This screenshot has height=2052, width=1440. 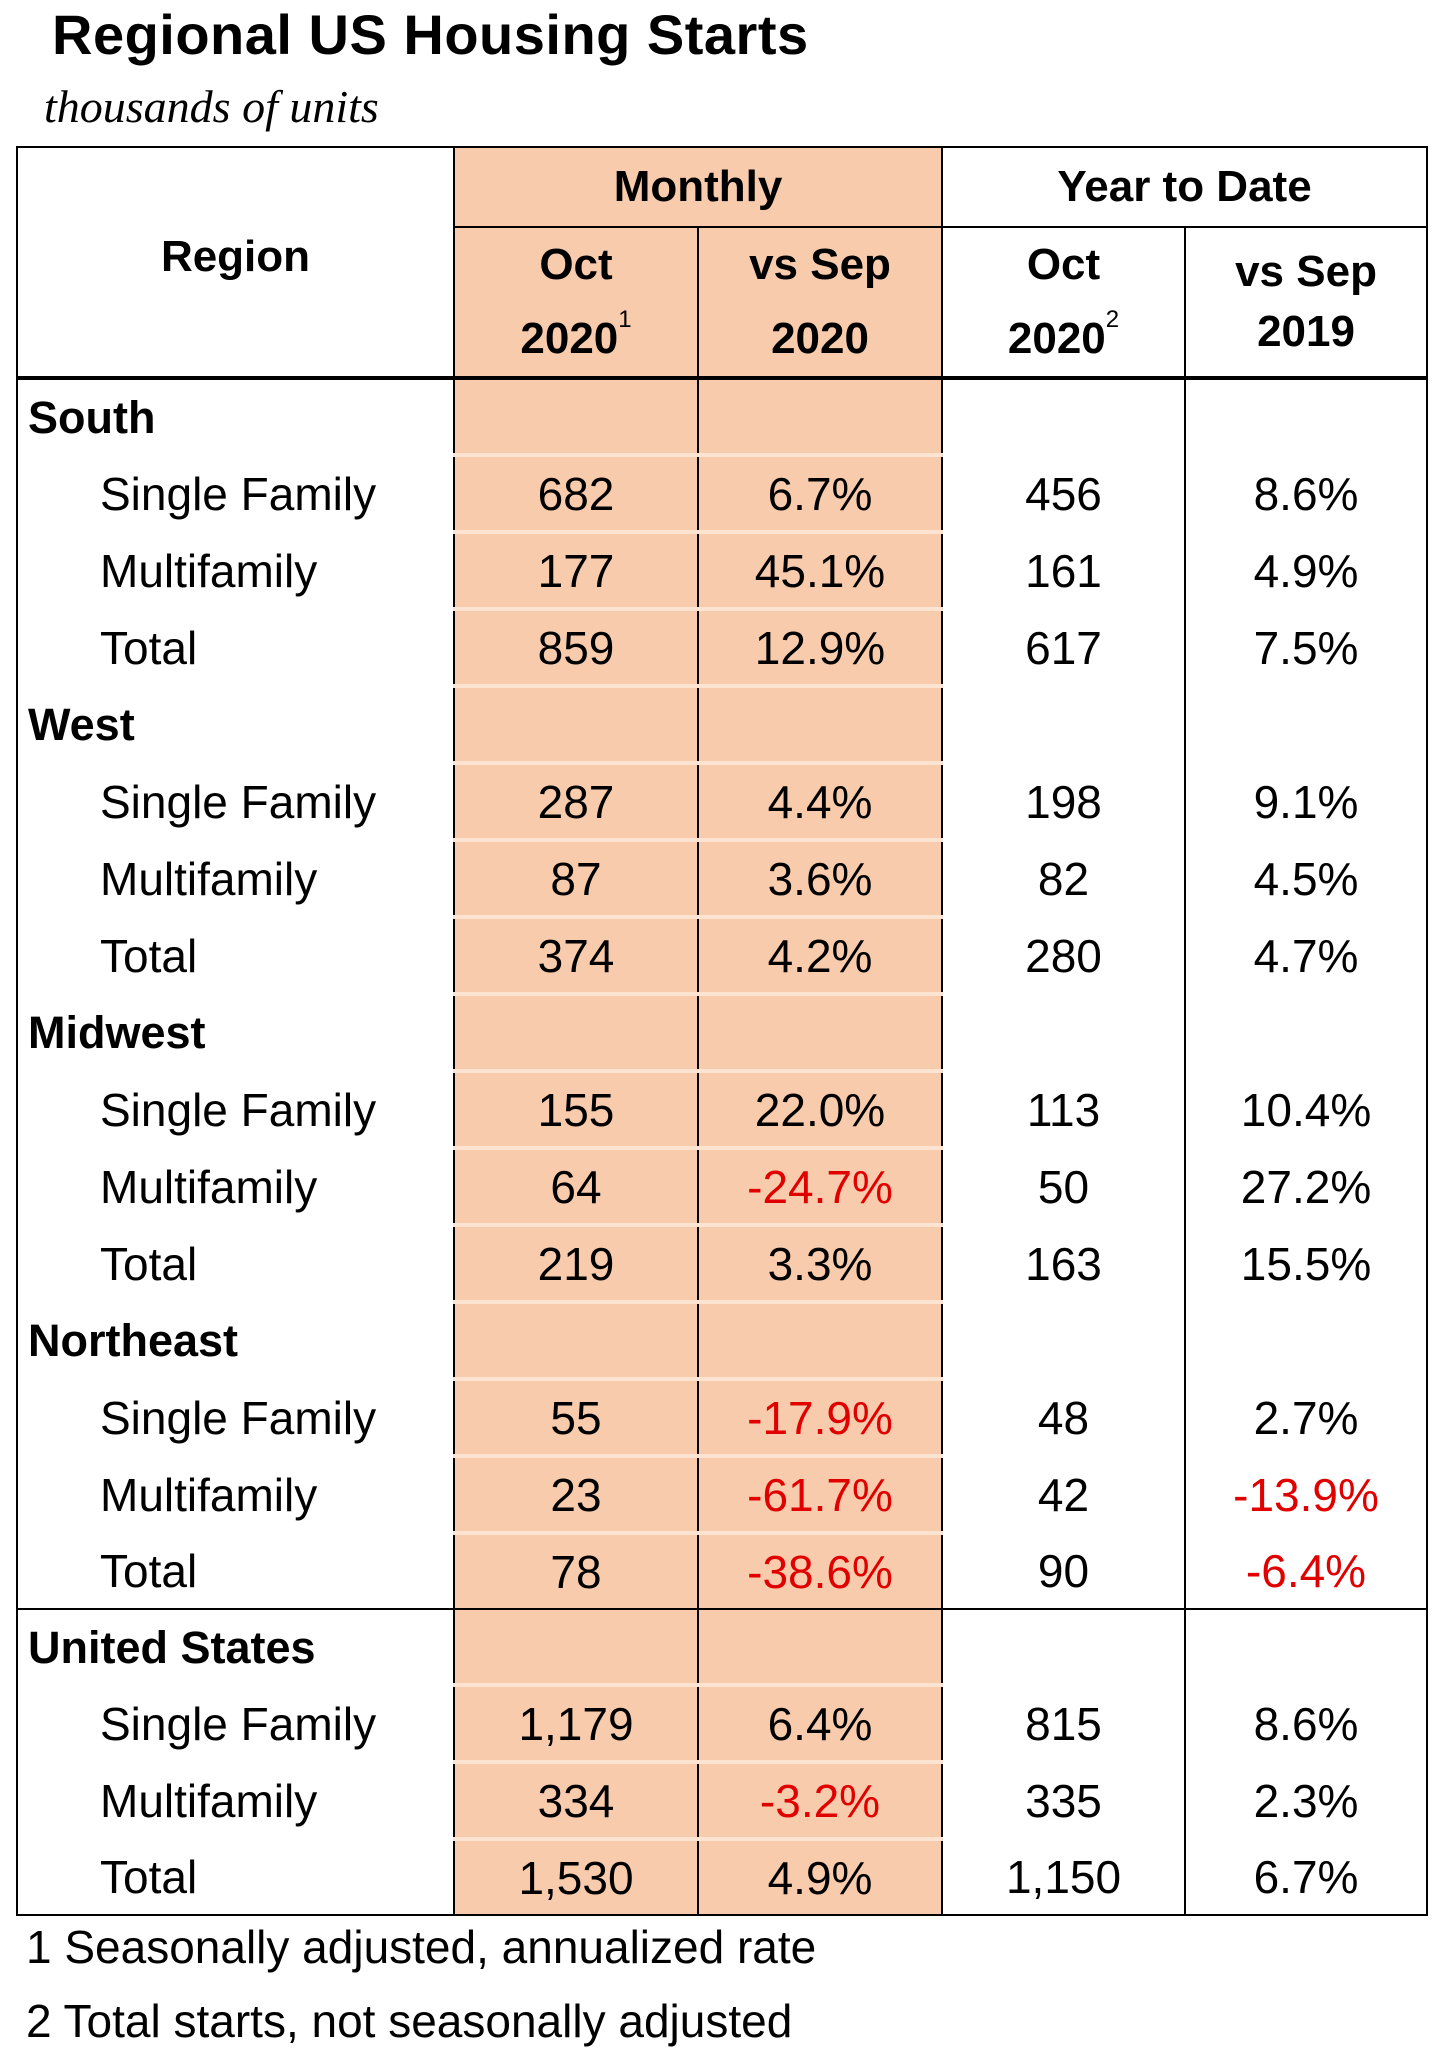 What do you see at coordinates (409, 2021) in the screenshot?
I see `footnote-2: 2 Total starts, not seasonally adjusted` at bounding box center [409, 2021].